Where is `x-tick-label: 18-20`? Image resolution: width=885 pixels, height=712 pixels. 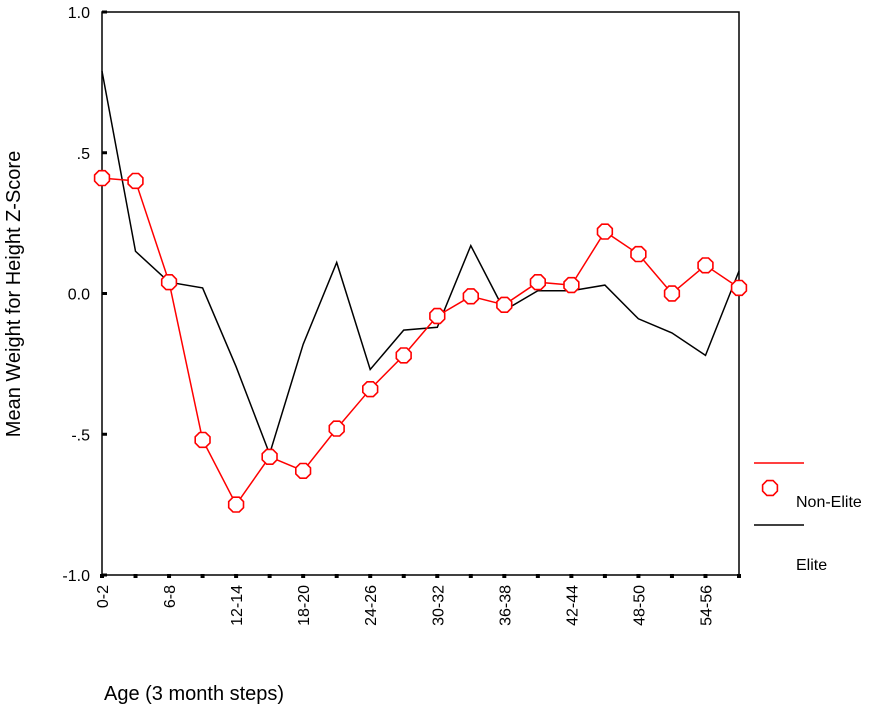
x-tick-label: 18-20 is located at coordinates (304, 605).